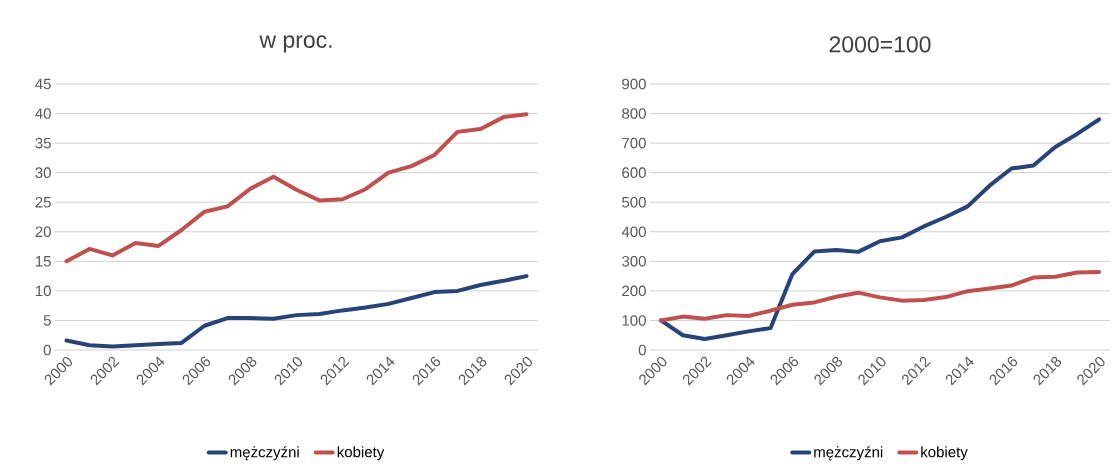  What do you see at coordinates (47, 320) in the screenshot?
I see `y-tick-label: 5` at bounding box center [47, 320].